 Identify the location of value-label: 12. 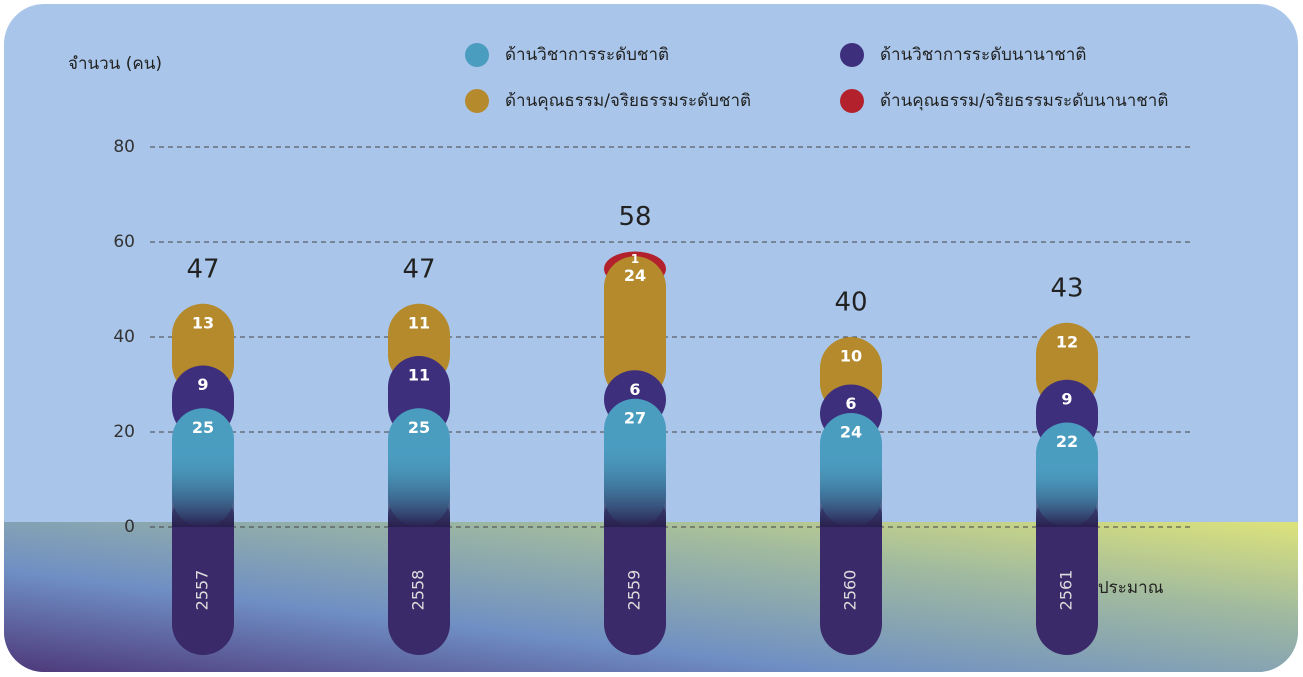
(1067, 341).